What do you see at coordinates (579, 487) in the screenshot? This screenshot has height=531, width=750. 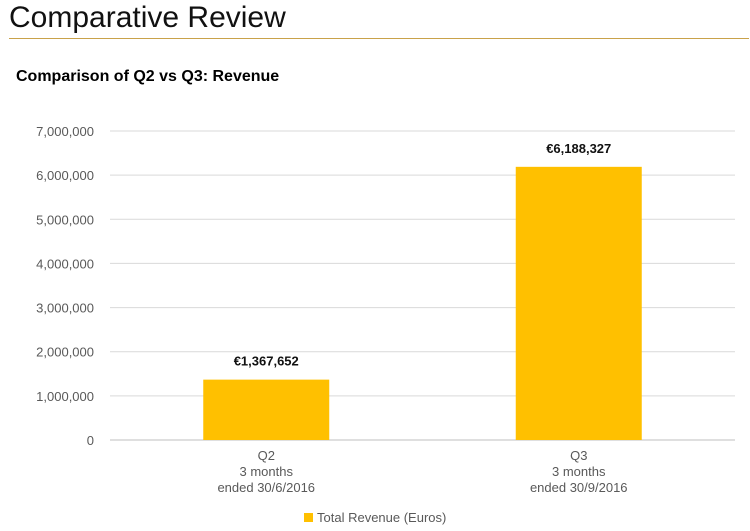 I see `category-label: ended 30/9/2016` at bounding box center [579, 487].